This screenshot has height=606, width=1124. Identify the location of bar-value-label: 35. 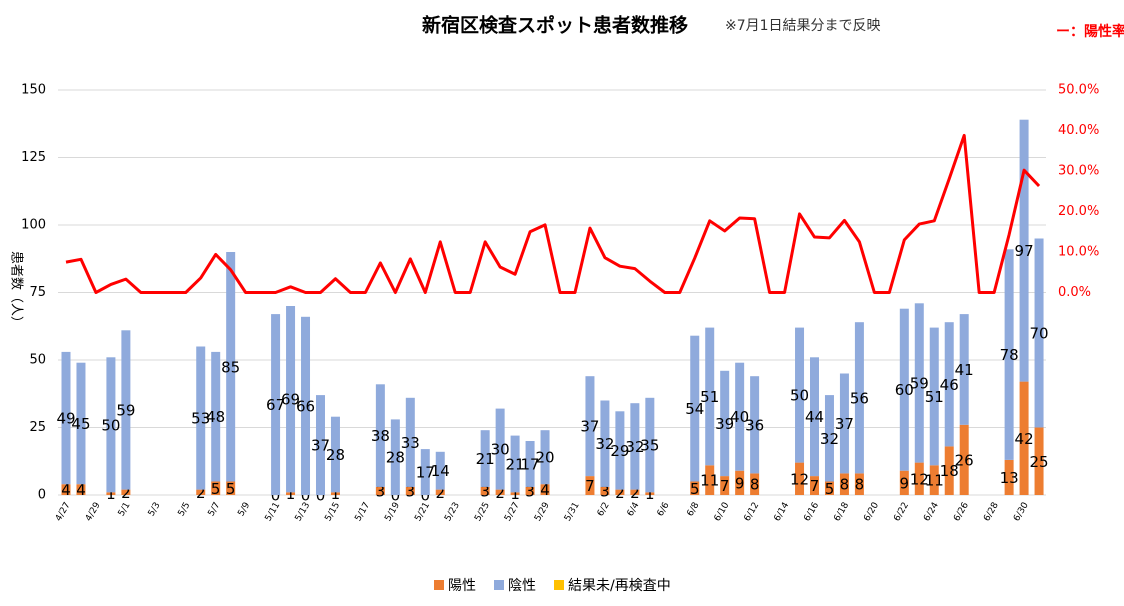
(649, 446).